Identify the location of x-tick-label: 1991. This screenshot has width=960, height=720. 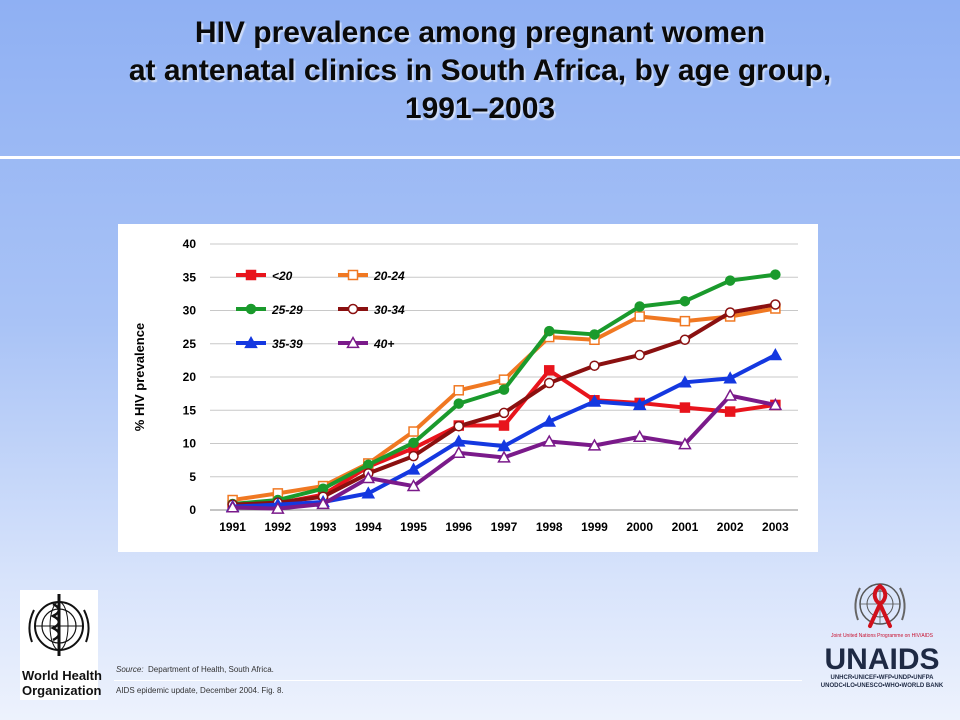
(232, 527).